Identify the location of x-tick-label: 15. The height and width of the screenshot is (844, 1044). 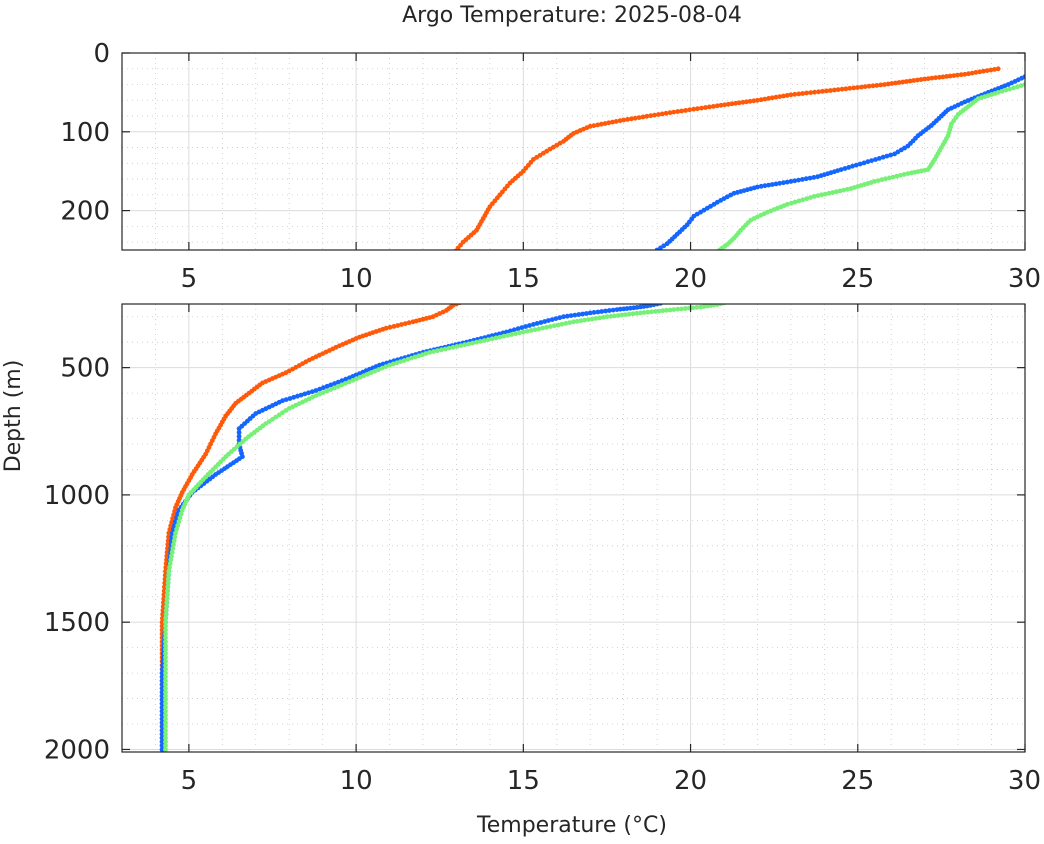
(523, 781).